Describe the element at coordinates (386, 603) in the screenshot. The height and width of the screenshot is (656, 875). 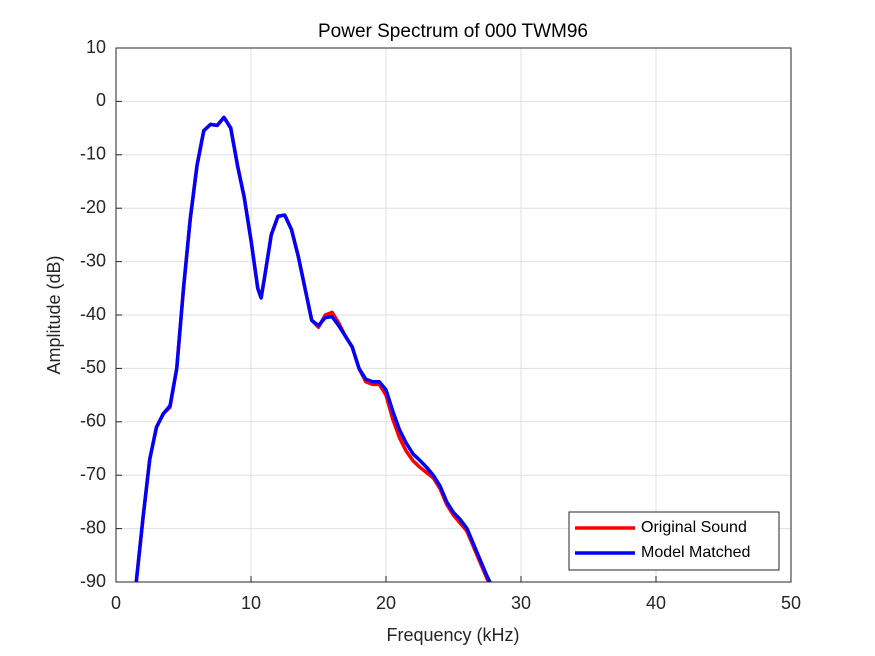
I see `x-tick-label: 20` at that location.